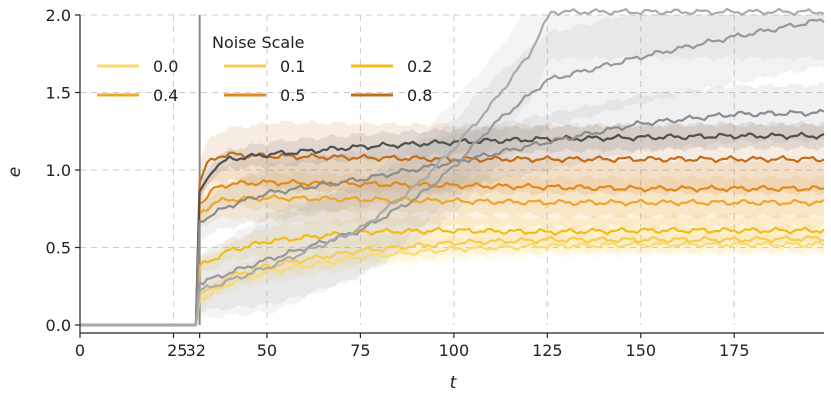 The height and width of the screenshot is (400, 831). Describe the element at coordinates (165, 95) in the screenshot. I see `legend-label: 0.4` at that location.